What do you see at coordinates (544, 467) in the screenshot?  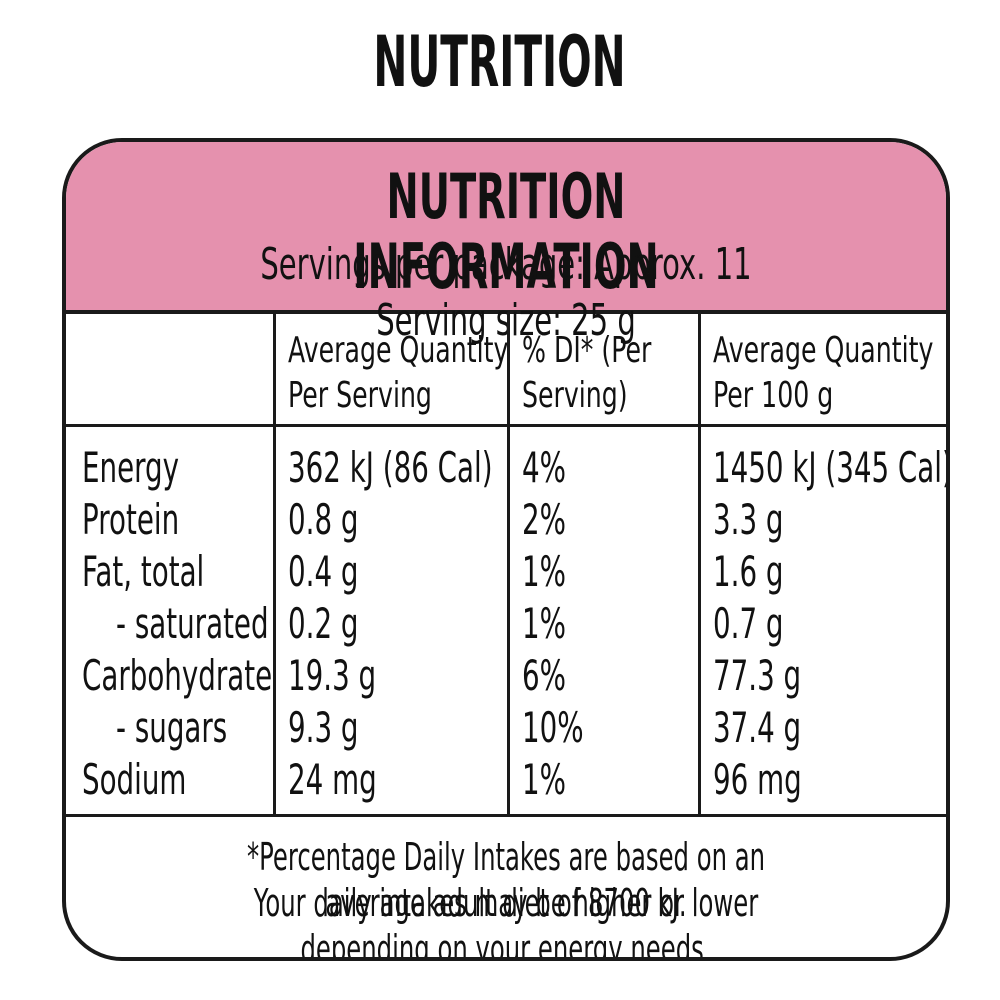 I see `row-di-energy: 4%` at bounding box center [544, 467].